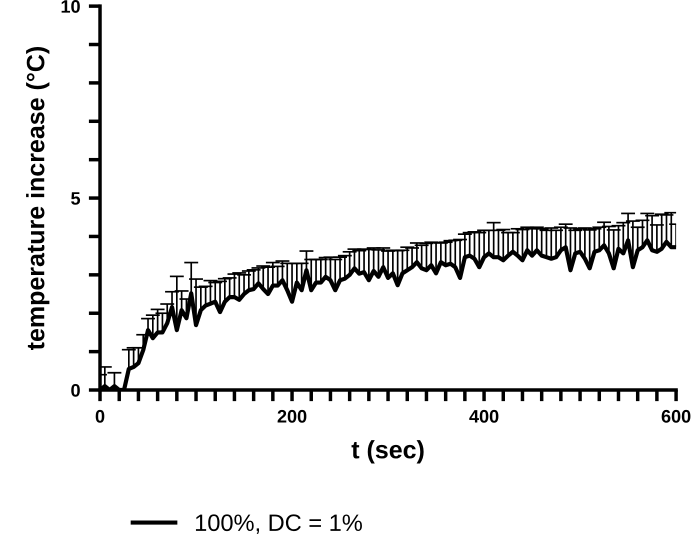 Image resolution: width=697 pixels, height=557 pixels. Describe the element at coordinates (279, 524) in the screenshot. I see `legend-label: 100%, DC = 1%` at that location.